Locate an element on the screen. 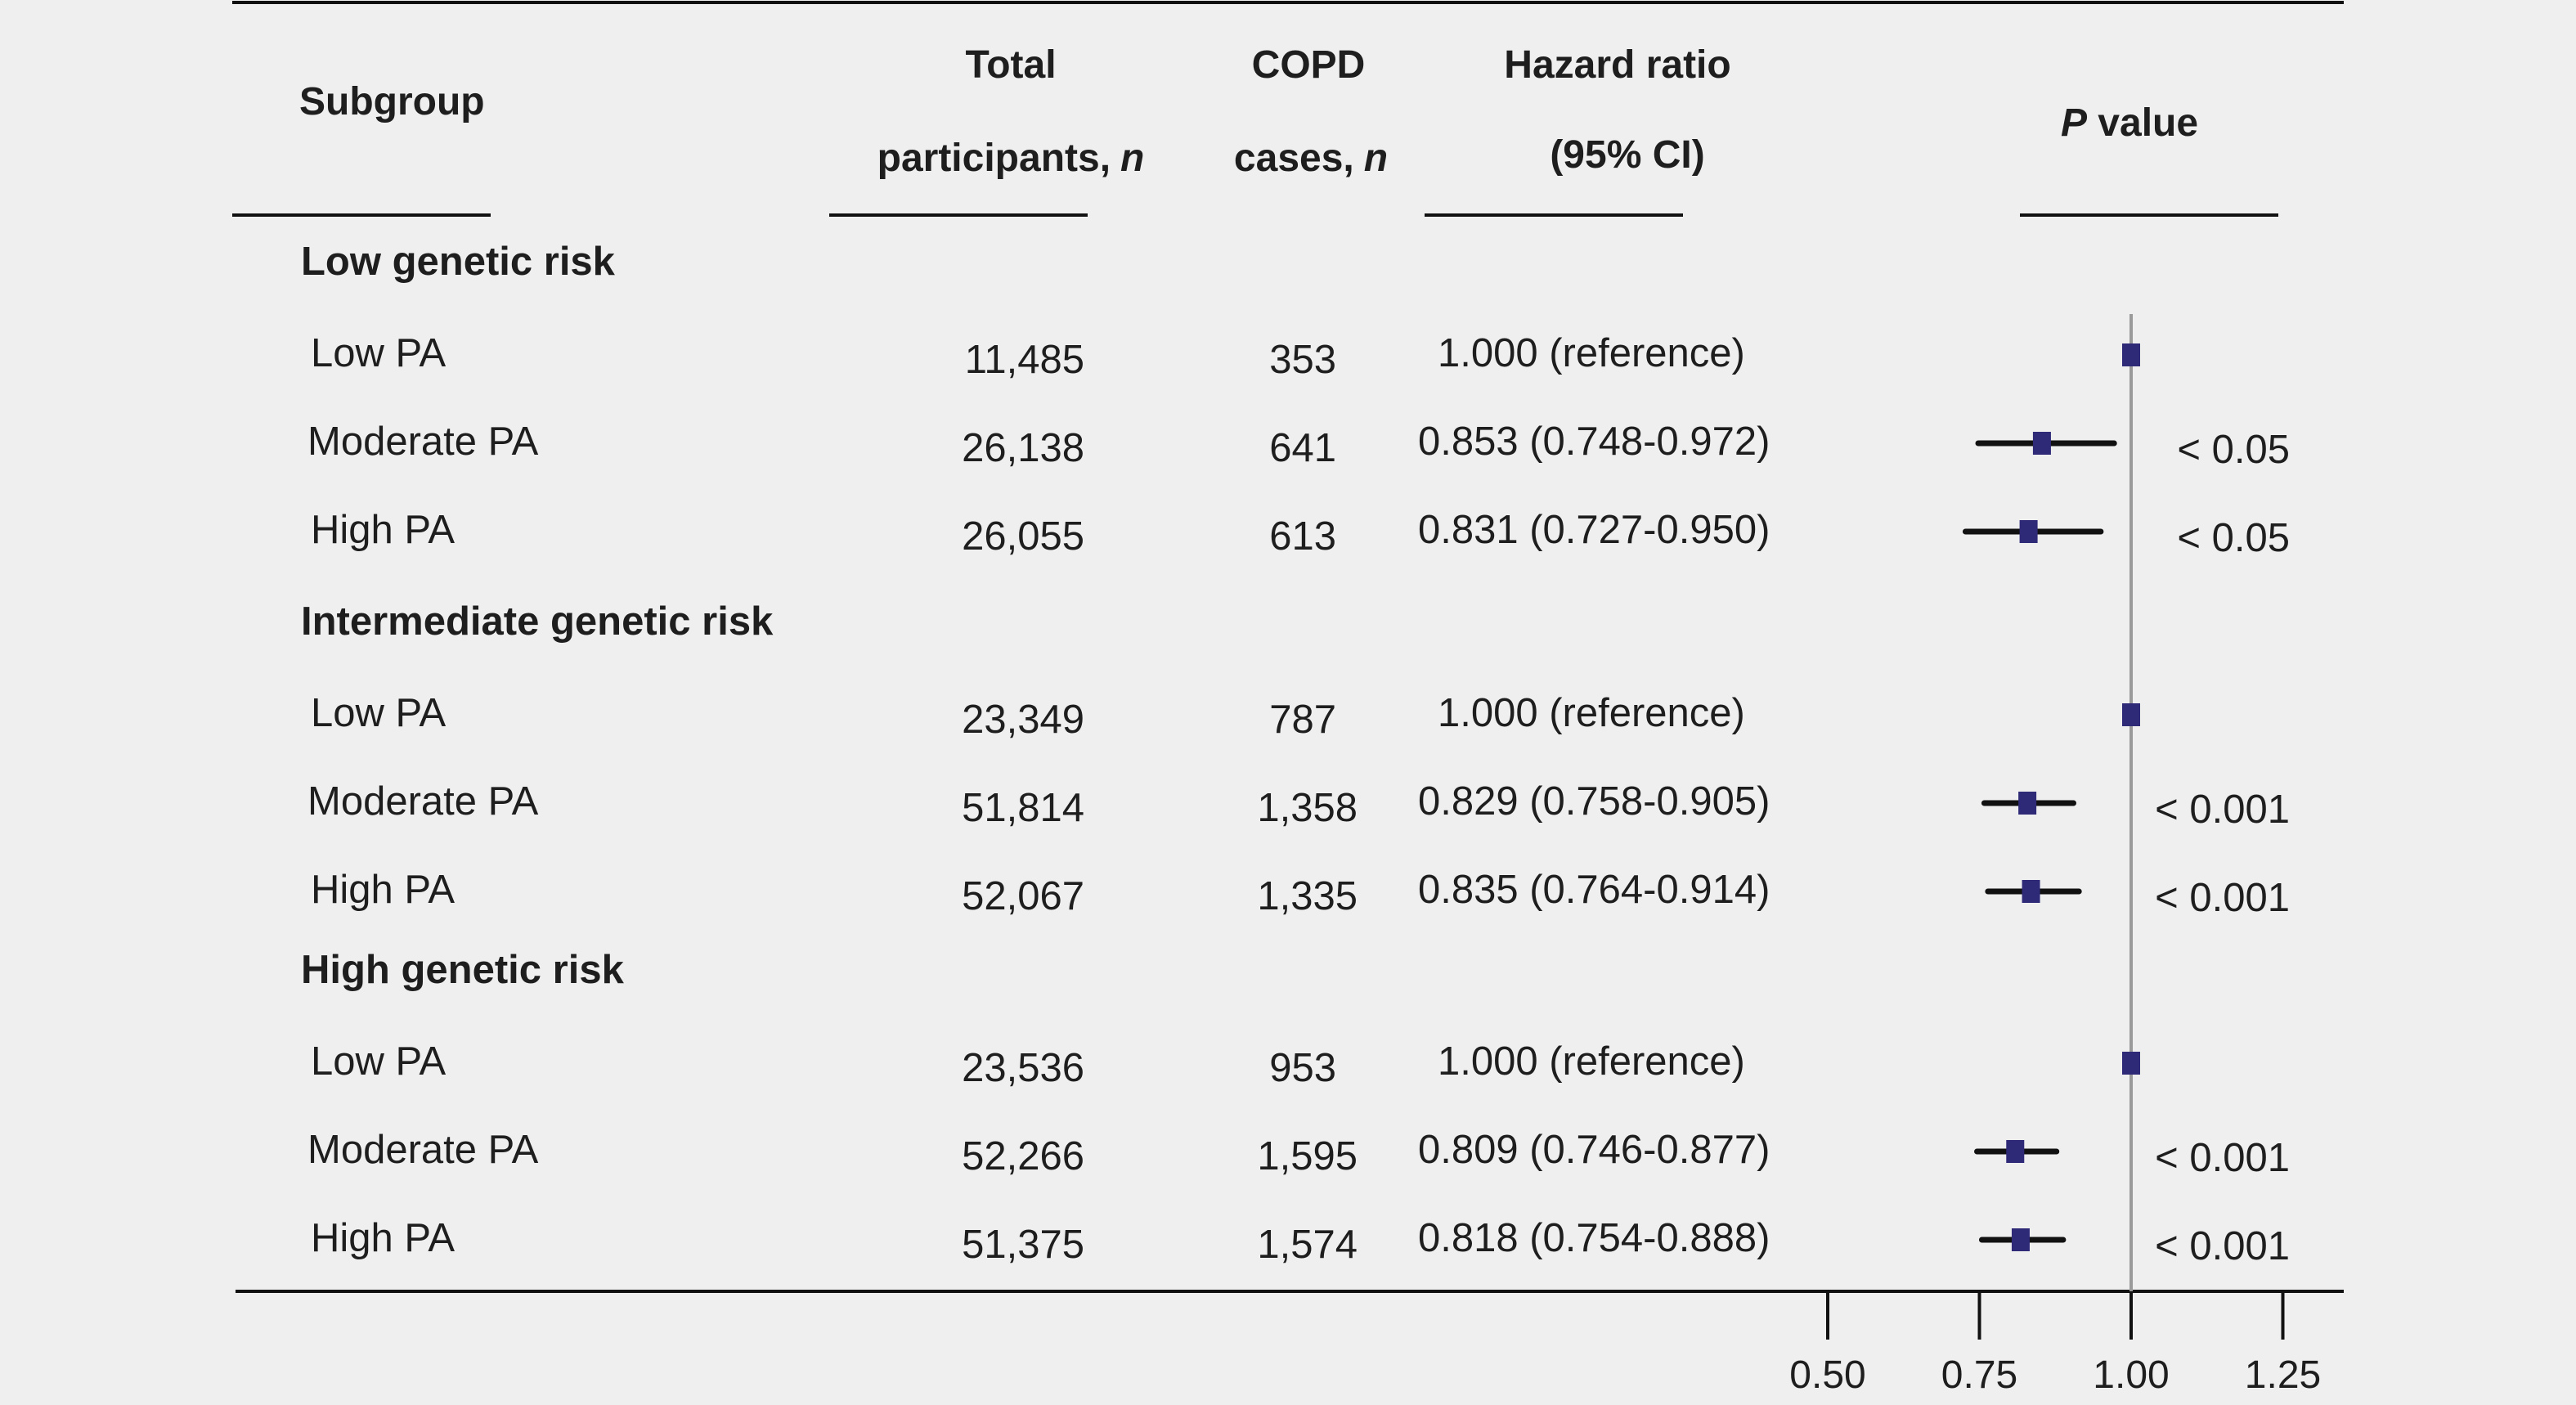  x-tick-label: 0.75 is located at coordinates (1979, 1375).